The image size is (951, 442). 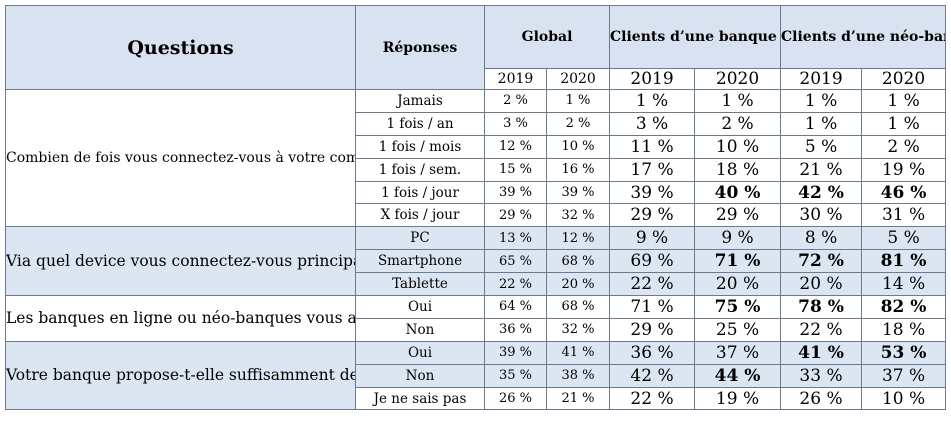 What do you see at coordinates (904, 375) in the screenshot?
I see `cell-neo-2020: 37 %` at bounding box center [904, 375].